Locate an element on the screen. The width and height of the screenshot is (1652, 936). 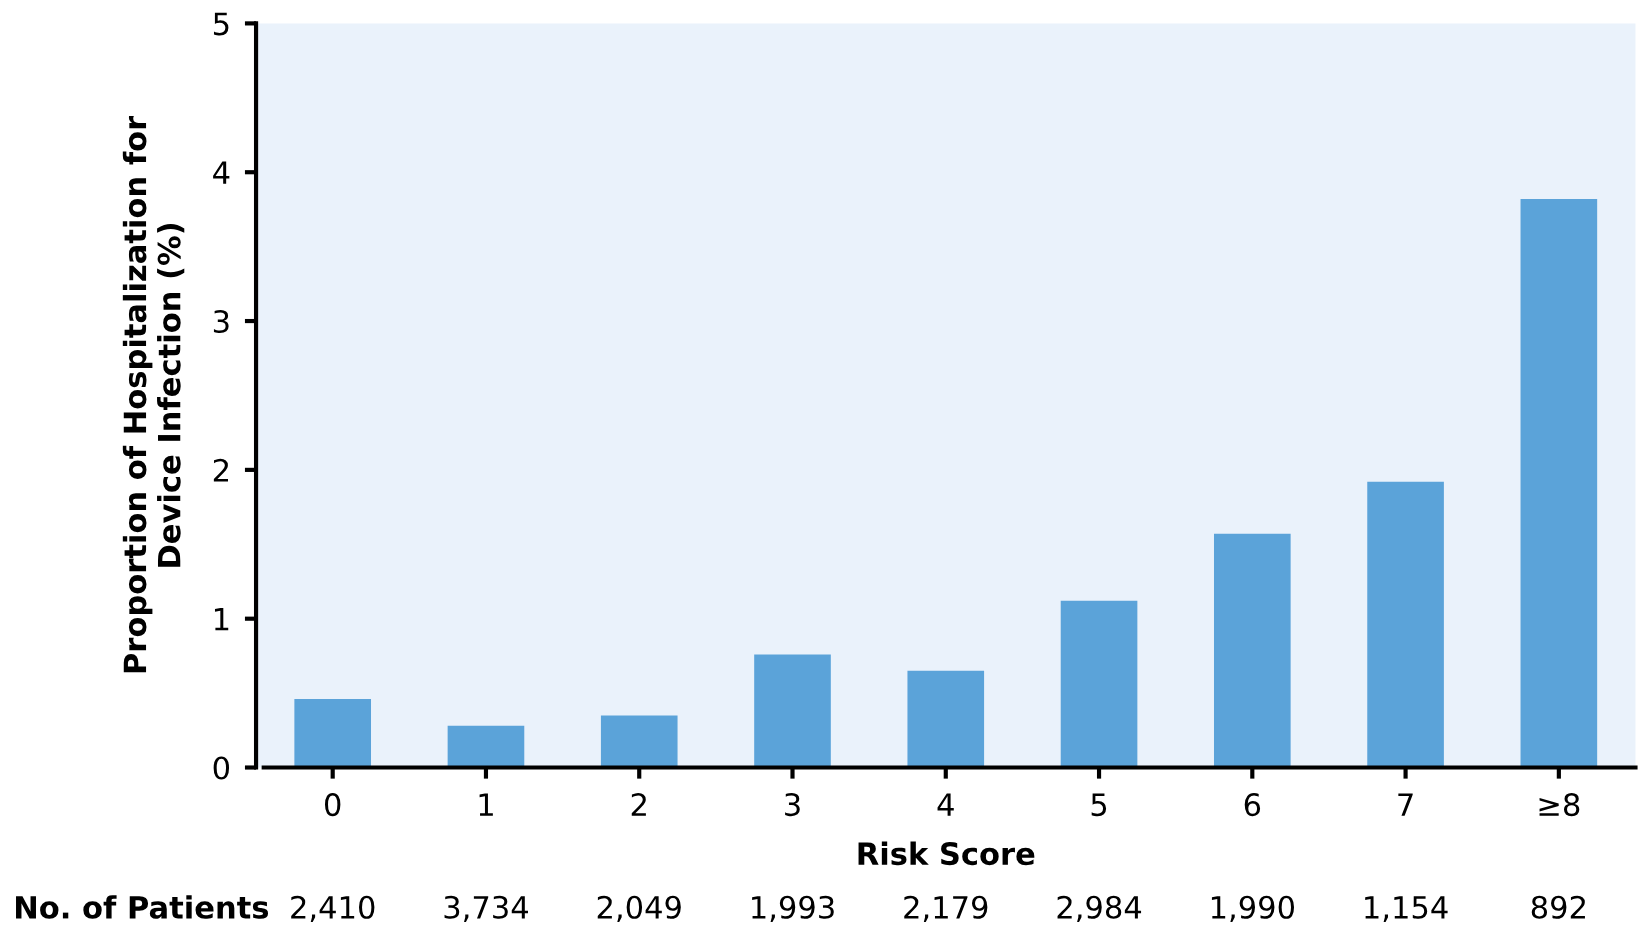
x-tick-label: 1 is located at coordinates (486, 804).